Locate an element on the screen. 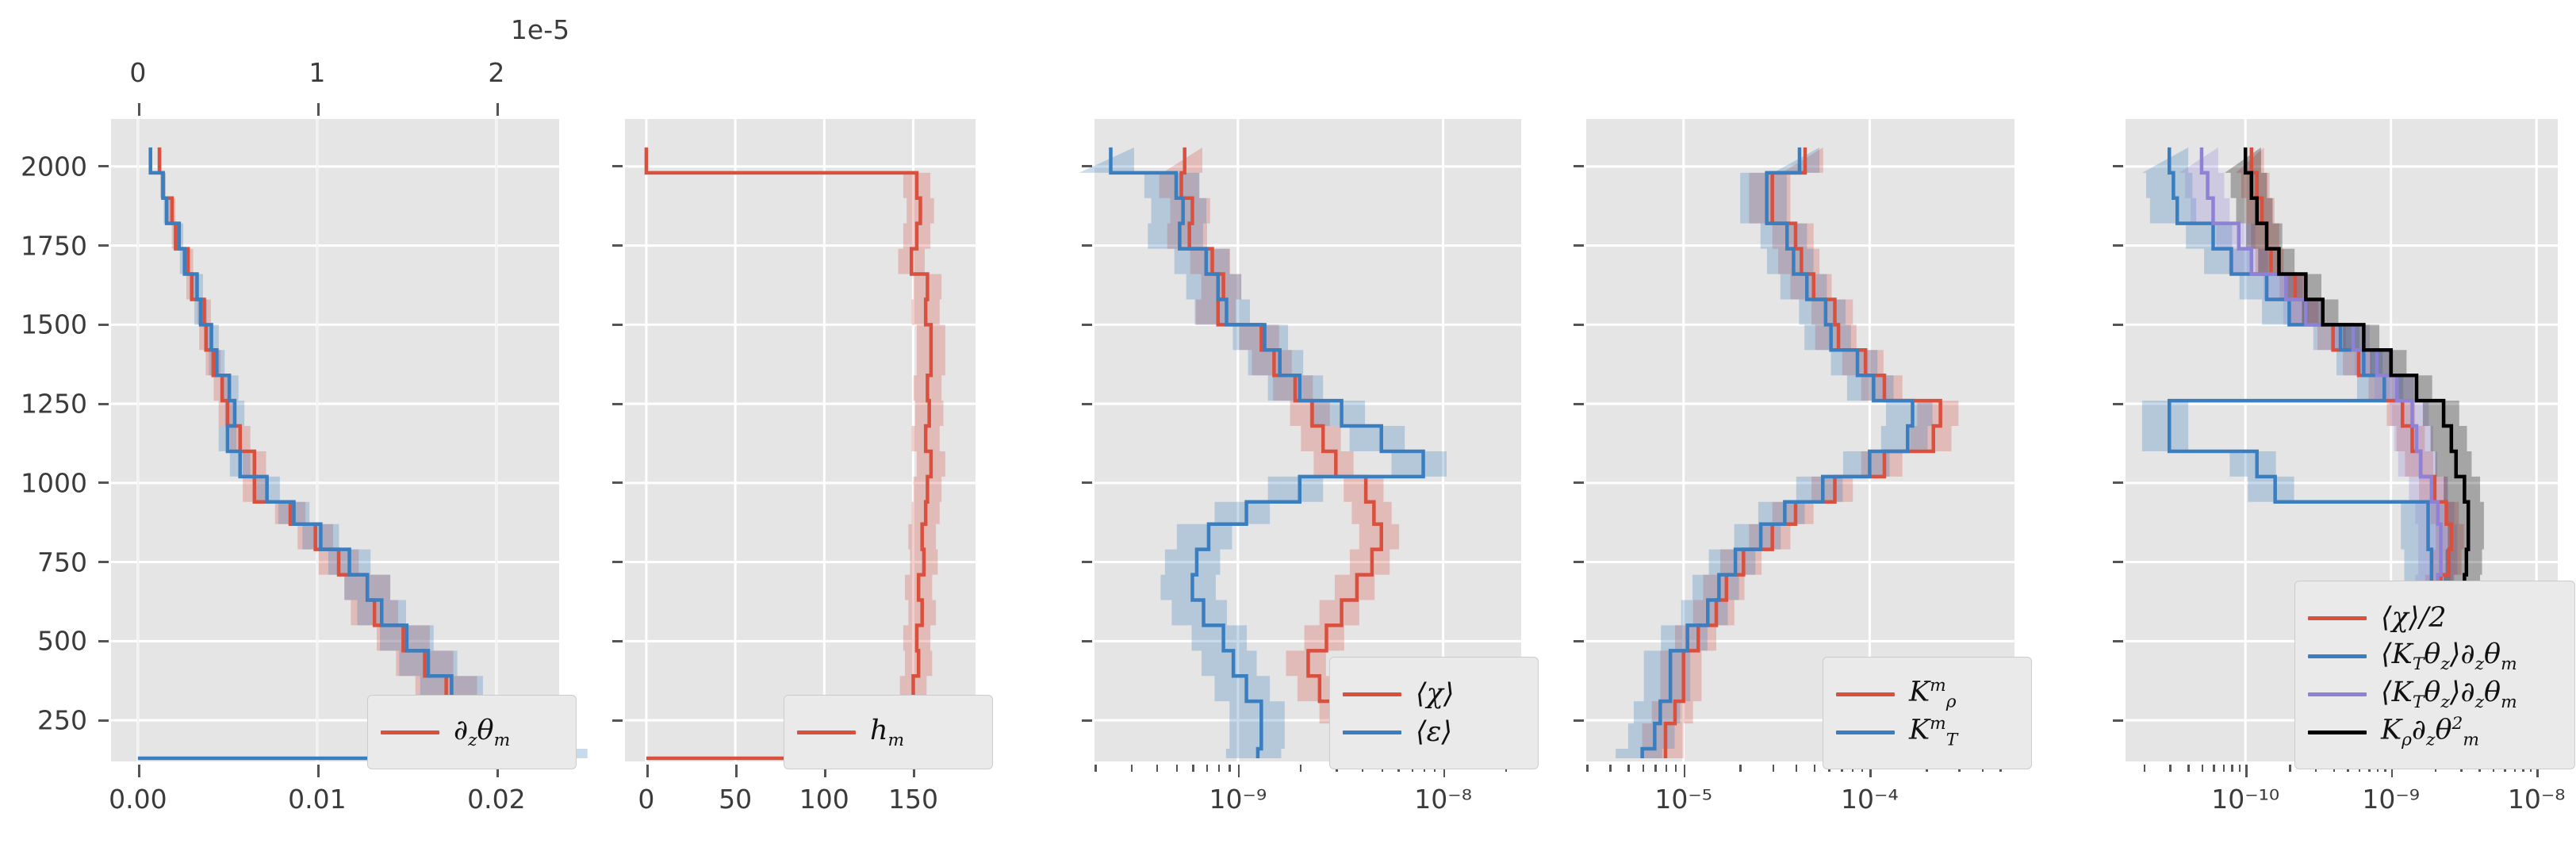 Image resolution: width=2576 pixels, height=859 pixels. panel-4-legend: Kmρ KmT is located at coordinates (1928, 713).